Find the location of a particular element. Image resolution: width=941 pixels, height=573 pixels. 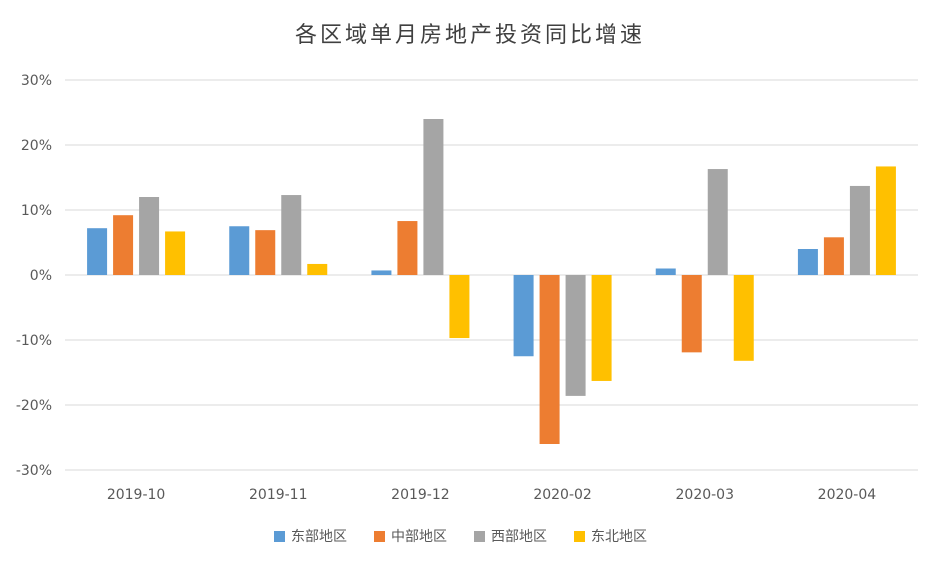

y-tick-label: 20% is located at coordinates (36, 146).